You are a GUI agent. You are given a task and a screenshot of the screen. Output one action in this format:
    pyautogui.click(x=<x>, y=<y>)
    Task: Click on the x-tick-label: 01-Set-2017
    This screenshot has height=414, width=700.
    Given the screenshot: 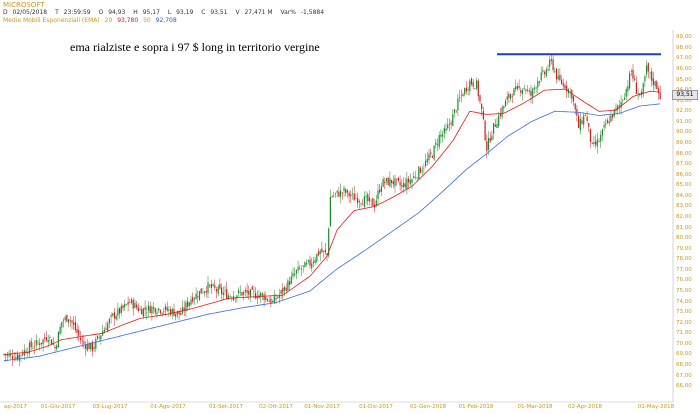 What is the action you would take?
    pyautogui.click(x=226, y=407)
    